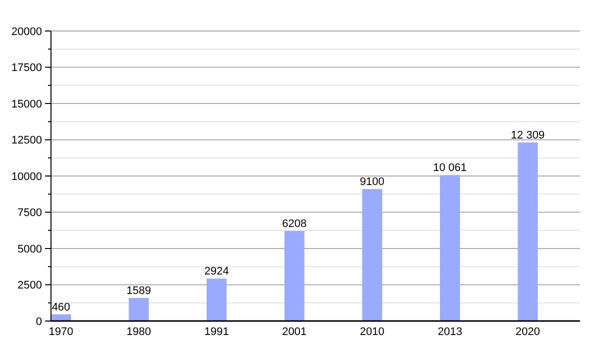 This screenshot has width=610, height=350. Describe the element at coordinates (39, 322) in the screenshot. I see `y-tick-label: 0` at that location.